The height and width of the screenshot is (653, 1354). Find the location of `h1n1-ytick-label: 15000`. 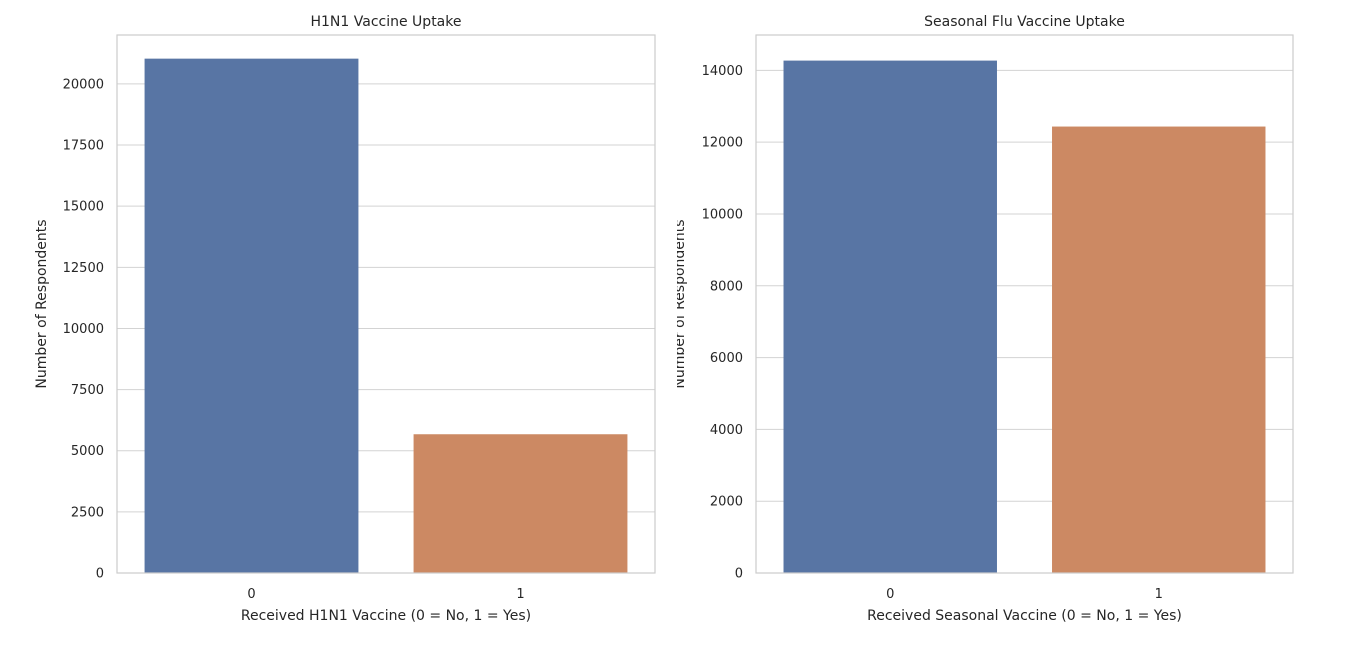

h1n1-ytick-label: 15000 is located at coordinates (83, 207).